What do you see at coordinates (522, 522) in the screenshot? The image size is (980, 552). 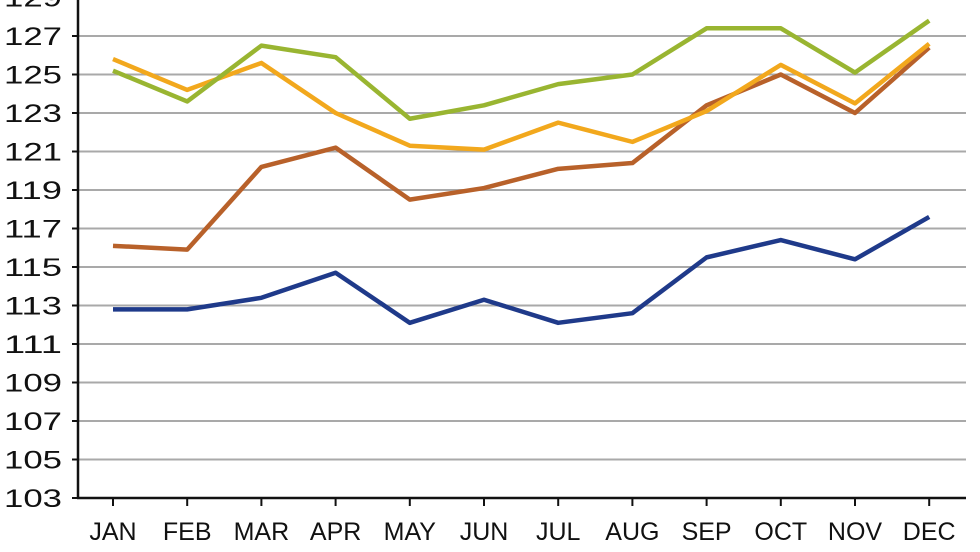 I see `x-axis-ticks: JAN FEB MAR APR MAY JUN JUL AUG SEP OCT NOV DEC` at bounding box center [522, 522].